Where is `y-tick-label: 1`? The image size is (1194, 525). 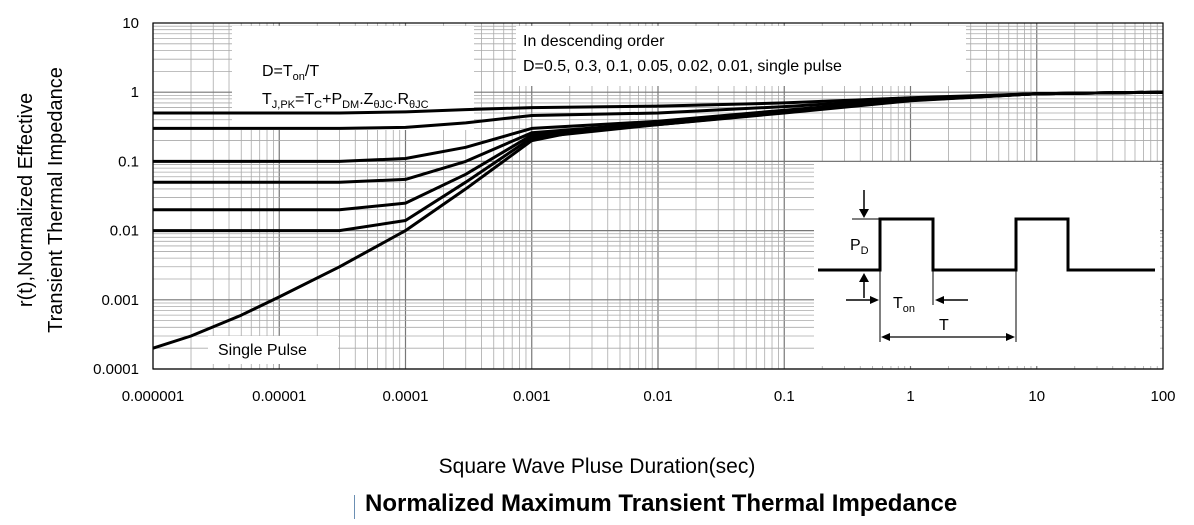 y-tick-label: 1 is located at coordinates (135, 92).